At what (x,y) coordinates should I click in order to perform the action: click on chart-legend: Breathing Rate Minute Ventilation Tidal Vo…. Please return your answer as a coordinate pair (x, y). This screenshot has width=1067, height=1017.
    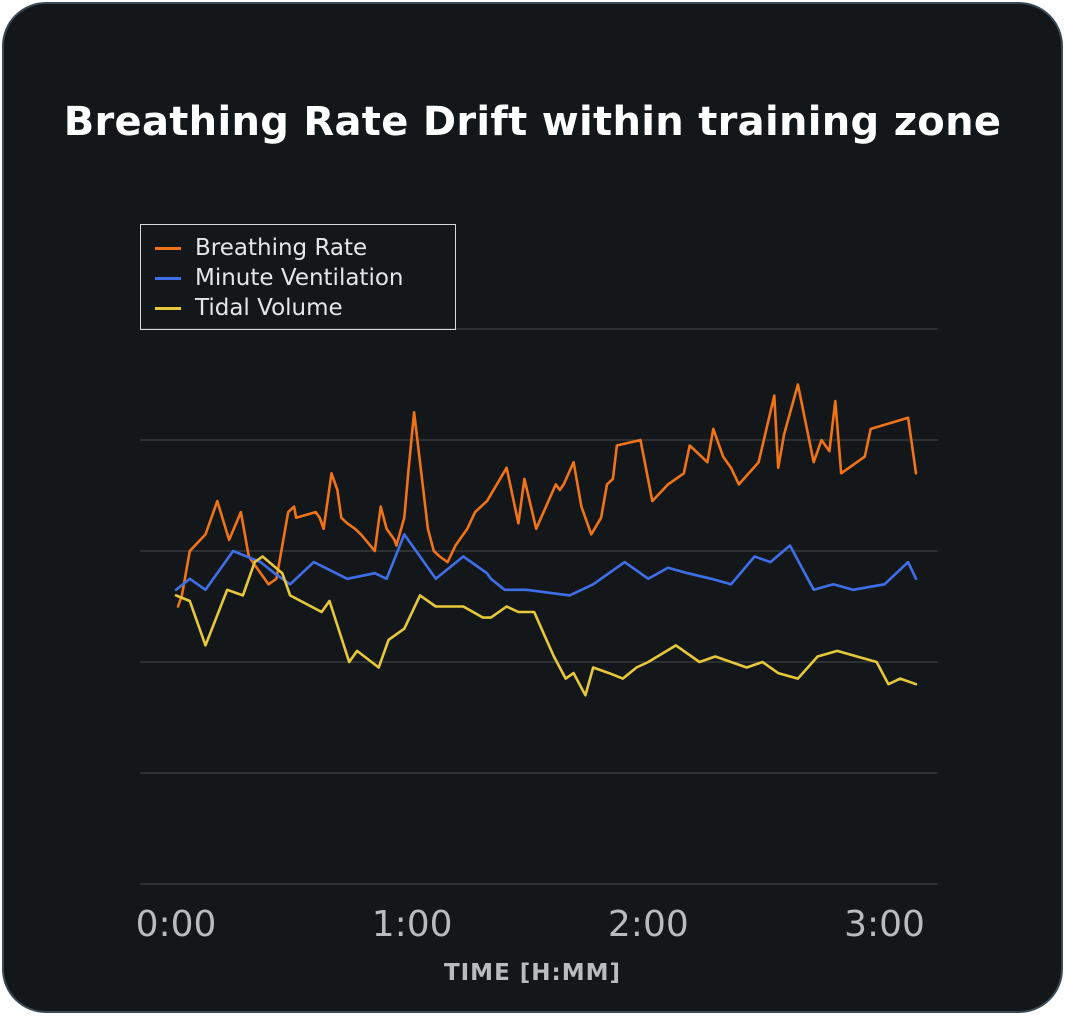
    Looking at the image, I should click on (298, 277).